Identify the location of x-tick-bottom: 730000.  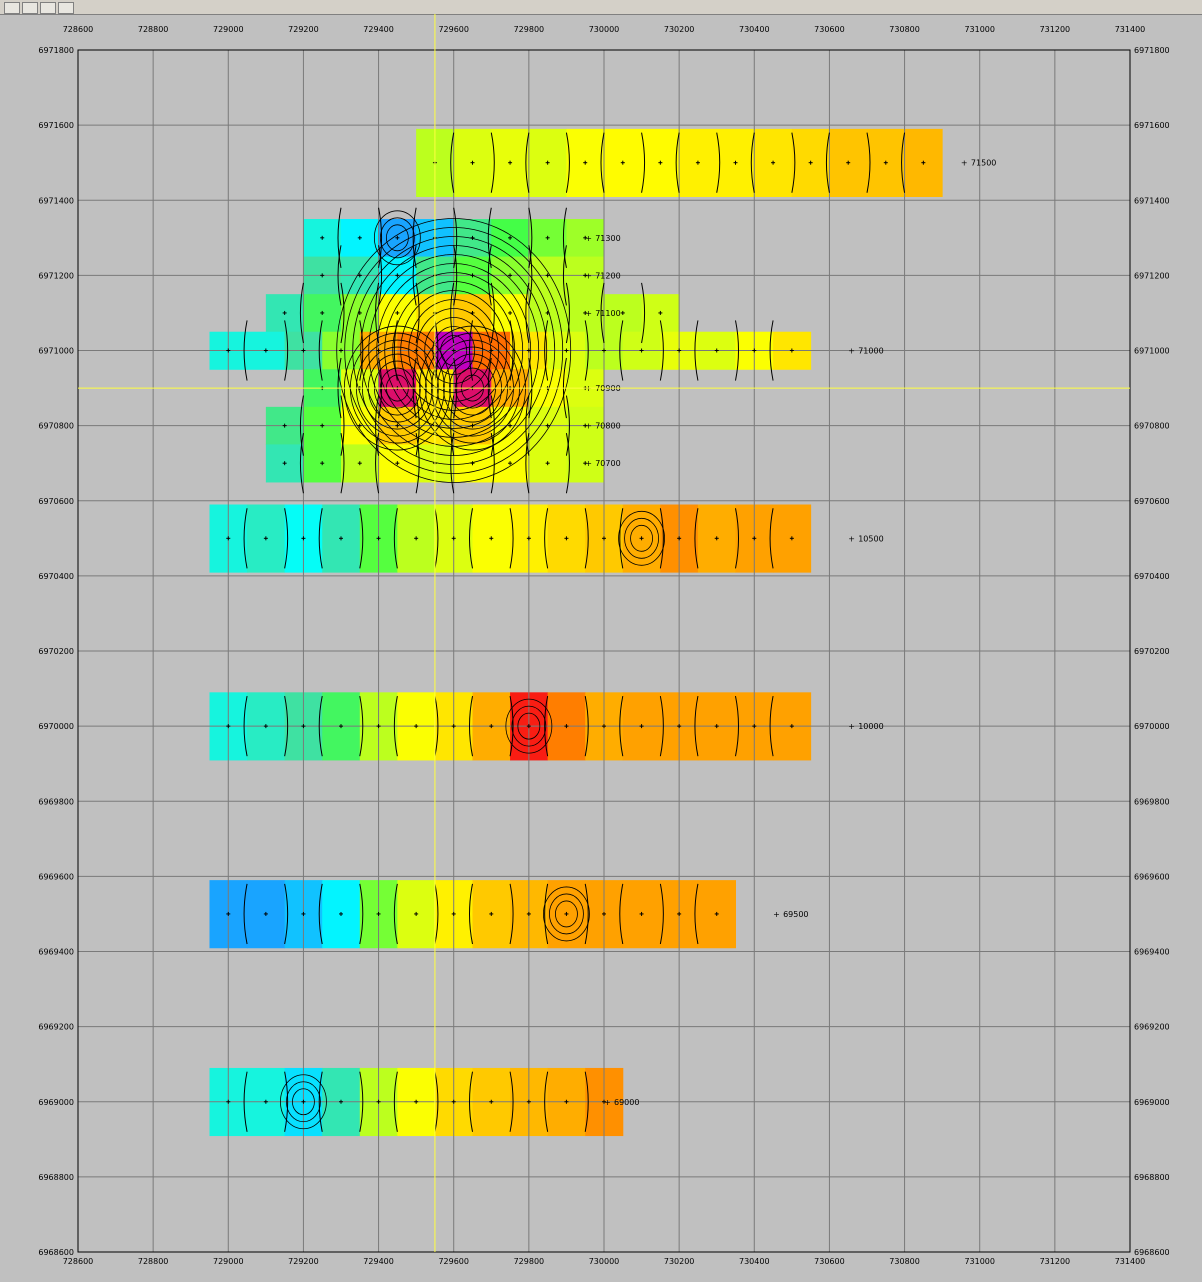
(604, 1261).